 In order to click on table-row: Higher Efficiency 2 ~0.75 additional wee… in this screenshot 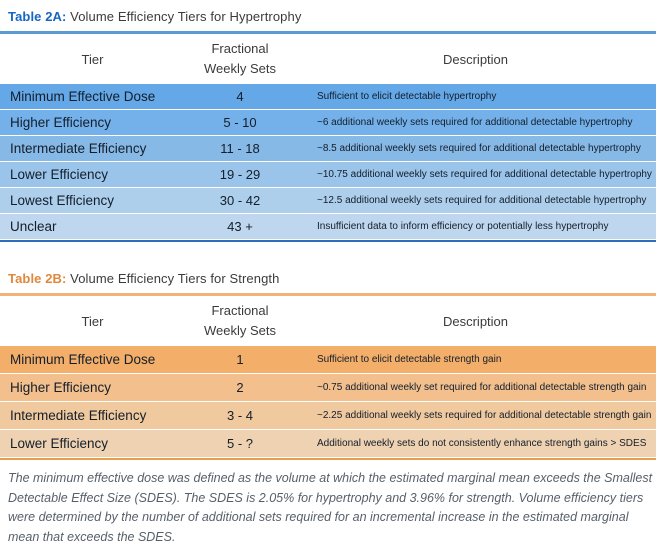, I will do `click(328, 387)`.